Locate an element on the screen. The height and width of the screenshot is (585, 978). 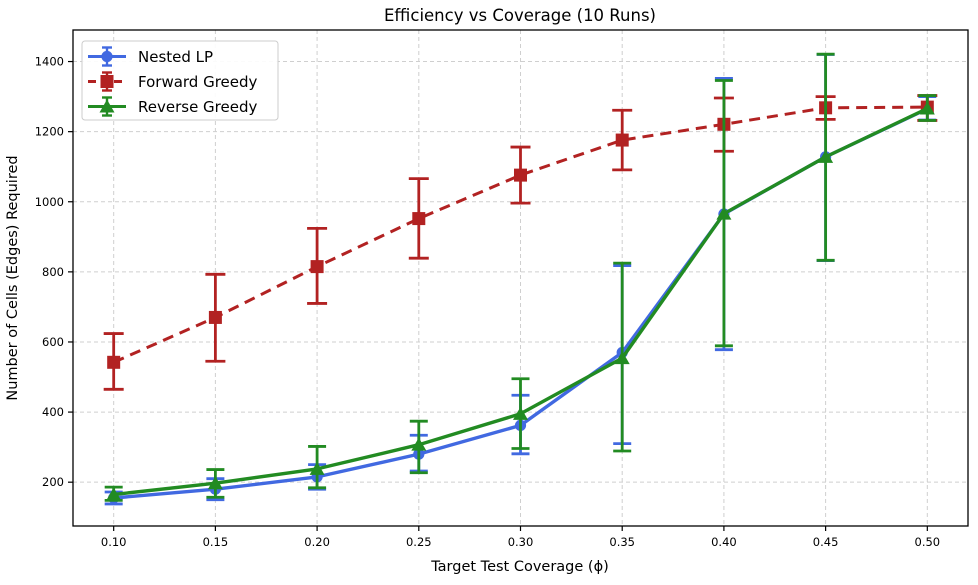
legend-marker-forward-greedy-icon is located at coordinates (107, 81).